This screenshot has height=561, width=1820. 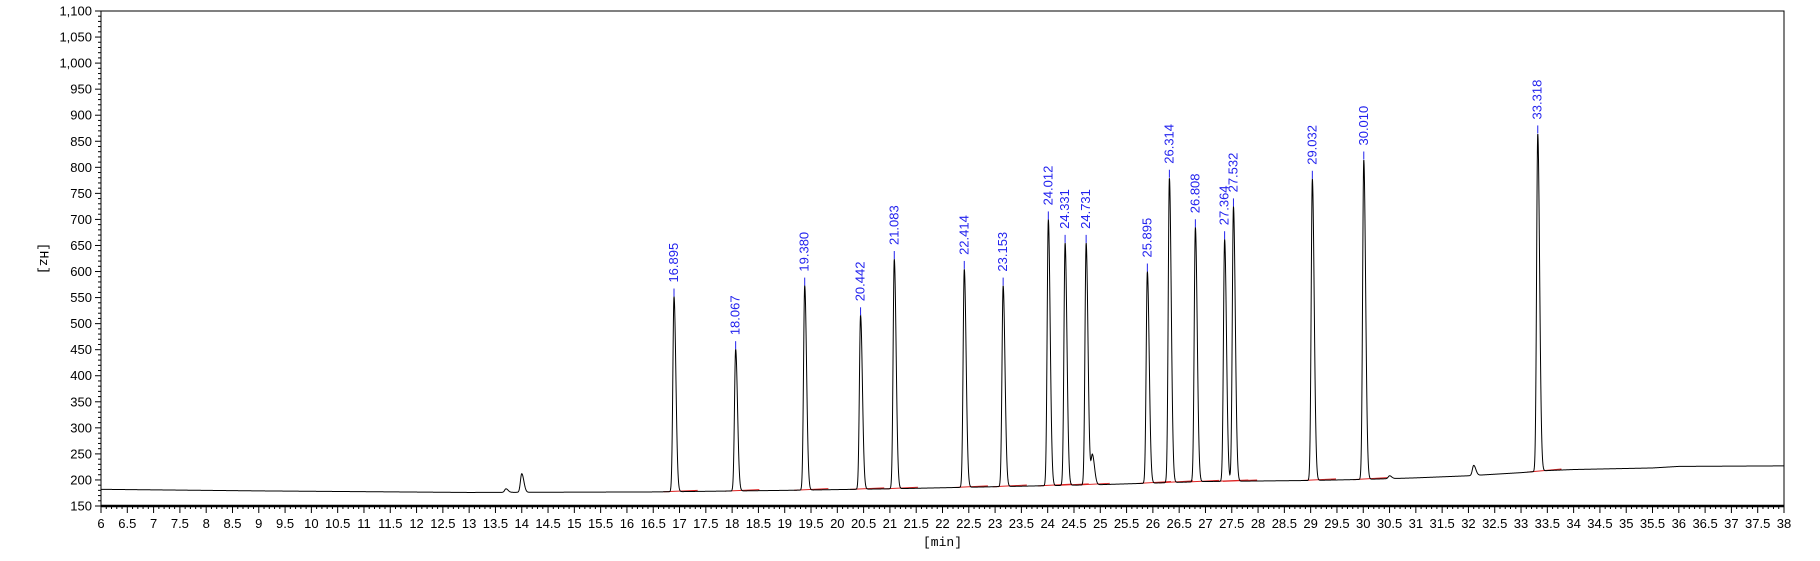 I want to click on x-tick-label: 33, so click(x=1521, y=523).